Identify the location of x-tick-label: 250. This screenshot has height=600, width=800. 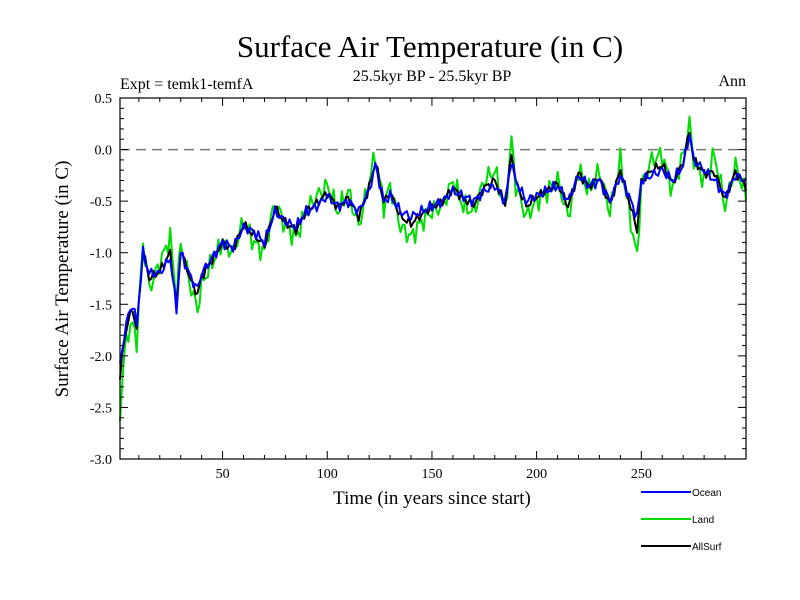
(641, 474).